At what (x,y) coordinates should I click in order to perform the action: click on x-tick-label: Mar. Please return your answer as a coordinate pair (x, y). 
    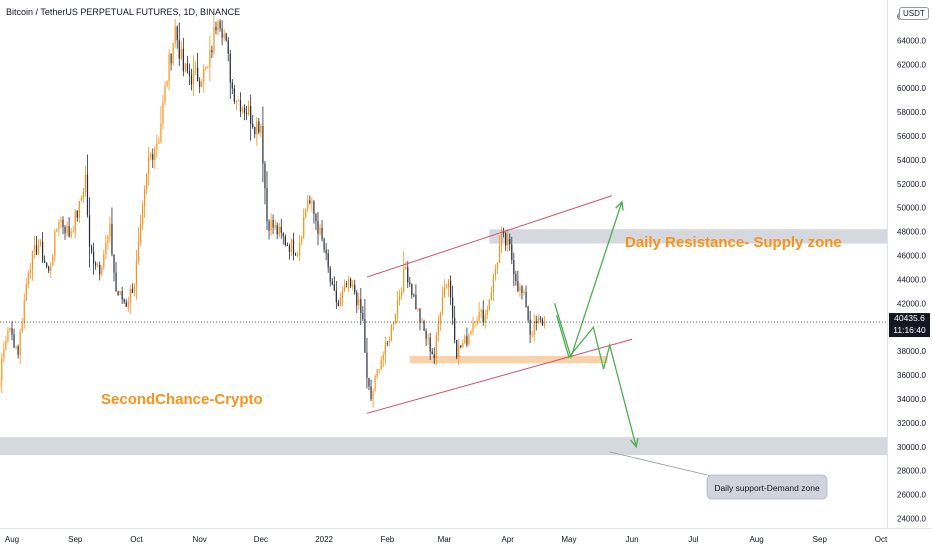
    Looking at the image, I should click on (445, 539).